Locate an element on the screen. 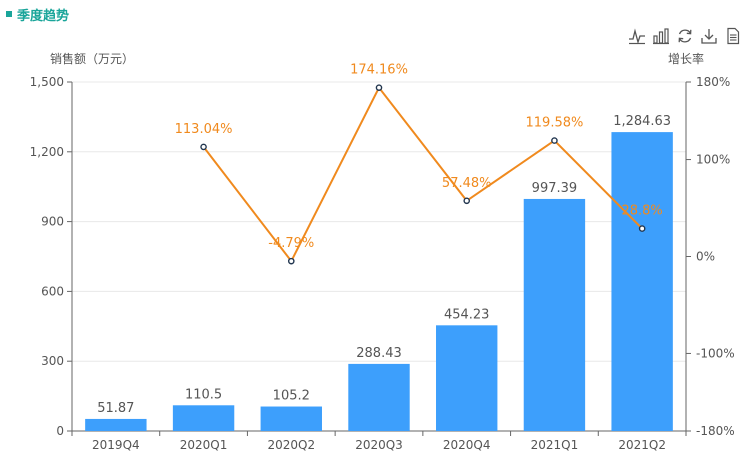 The height and width of the screenshot is (459, 756). bar-value-label: 454.23 is located at coordinates (467, 314).